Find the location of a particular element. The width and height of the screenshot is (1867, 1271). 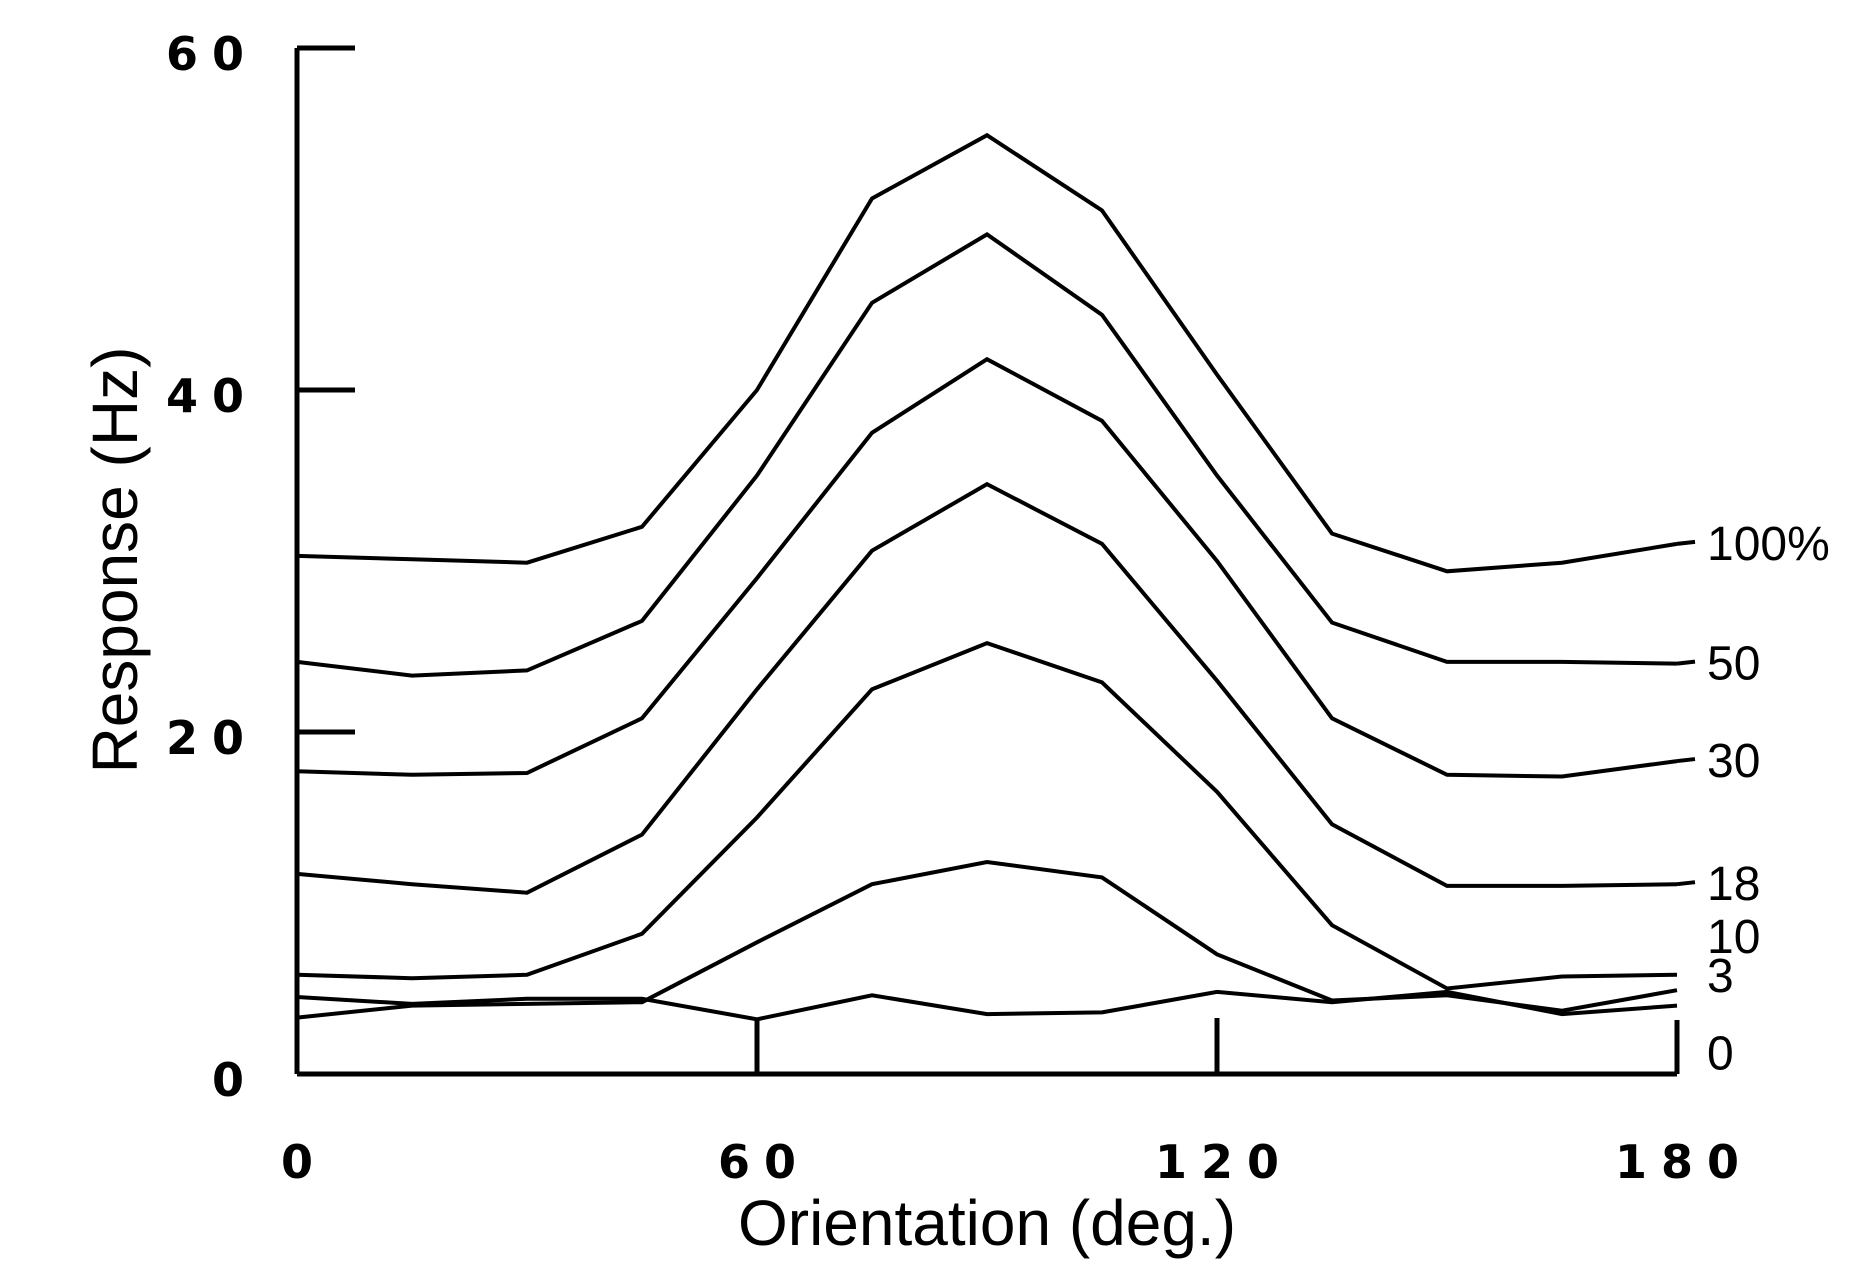

y-tick-label: 20 is located at coordinates (212, 738).